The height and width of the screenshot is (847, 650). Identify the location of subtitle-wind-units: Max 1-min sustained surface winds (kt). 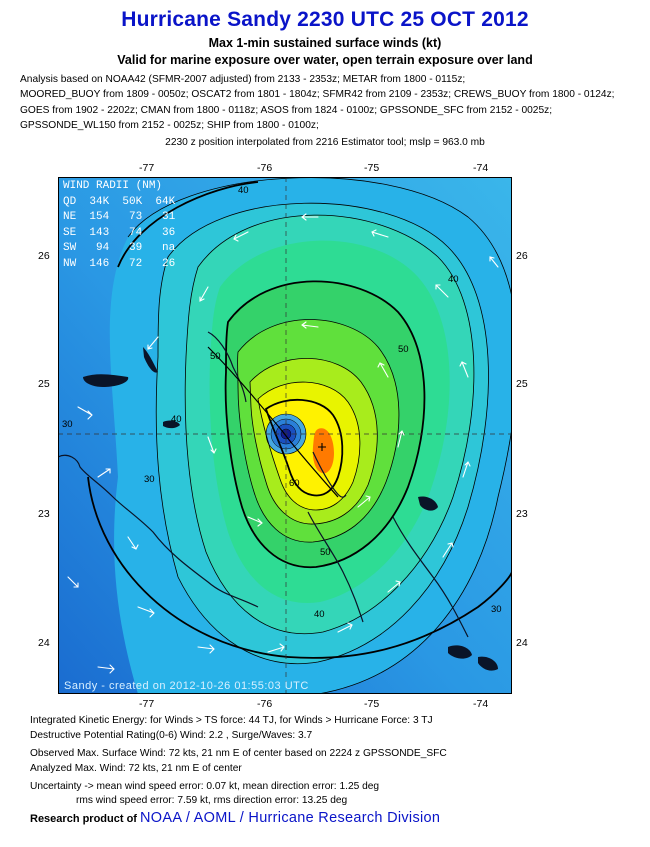
(325, 43).